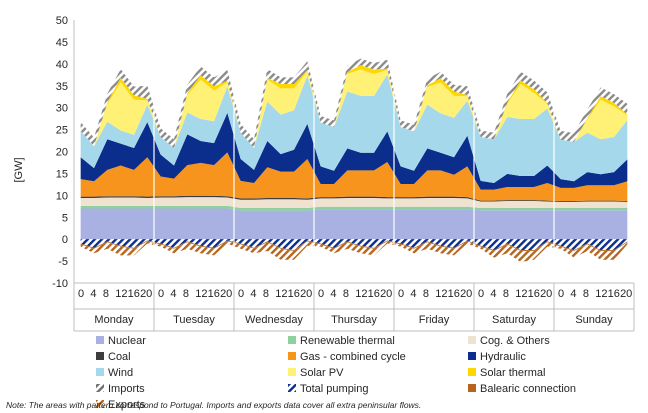 Image resolution: width=648 pixels, height=413 pixels. I want to click on positive-area-coal, so click(354, 198).